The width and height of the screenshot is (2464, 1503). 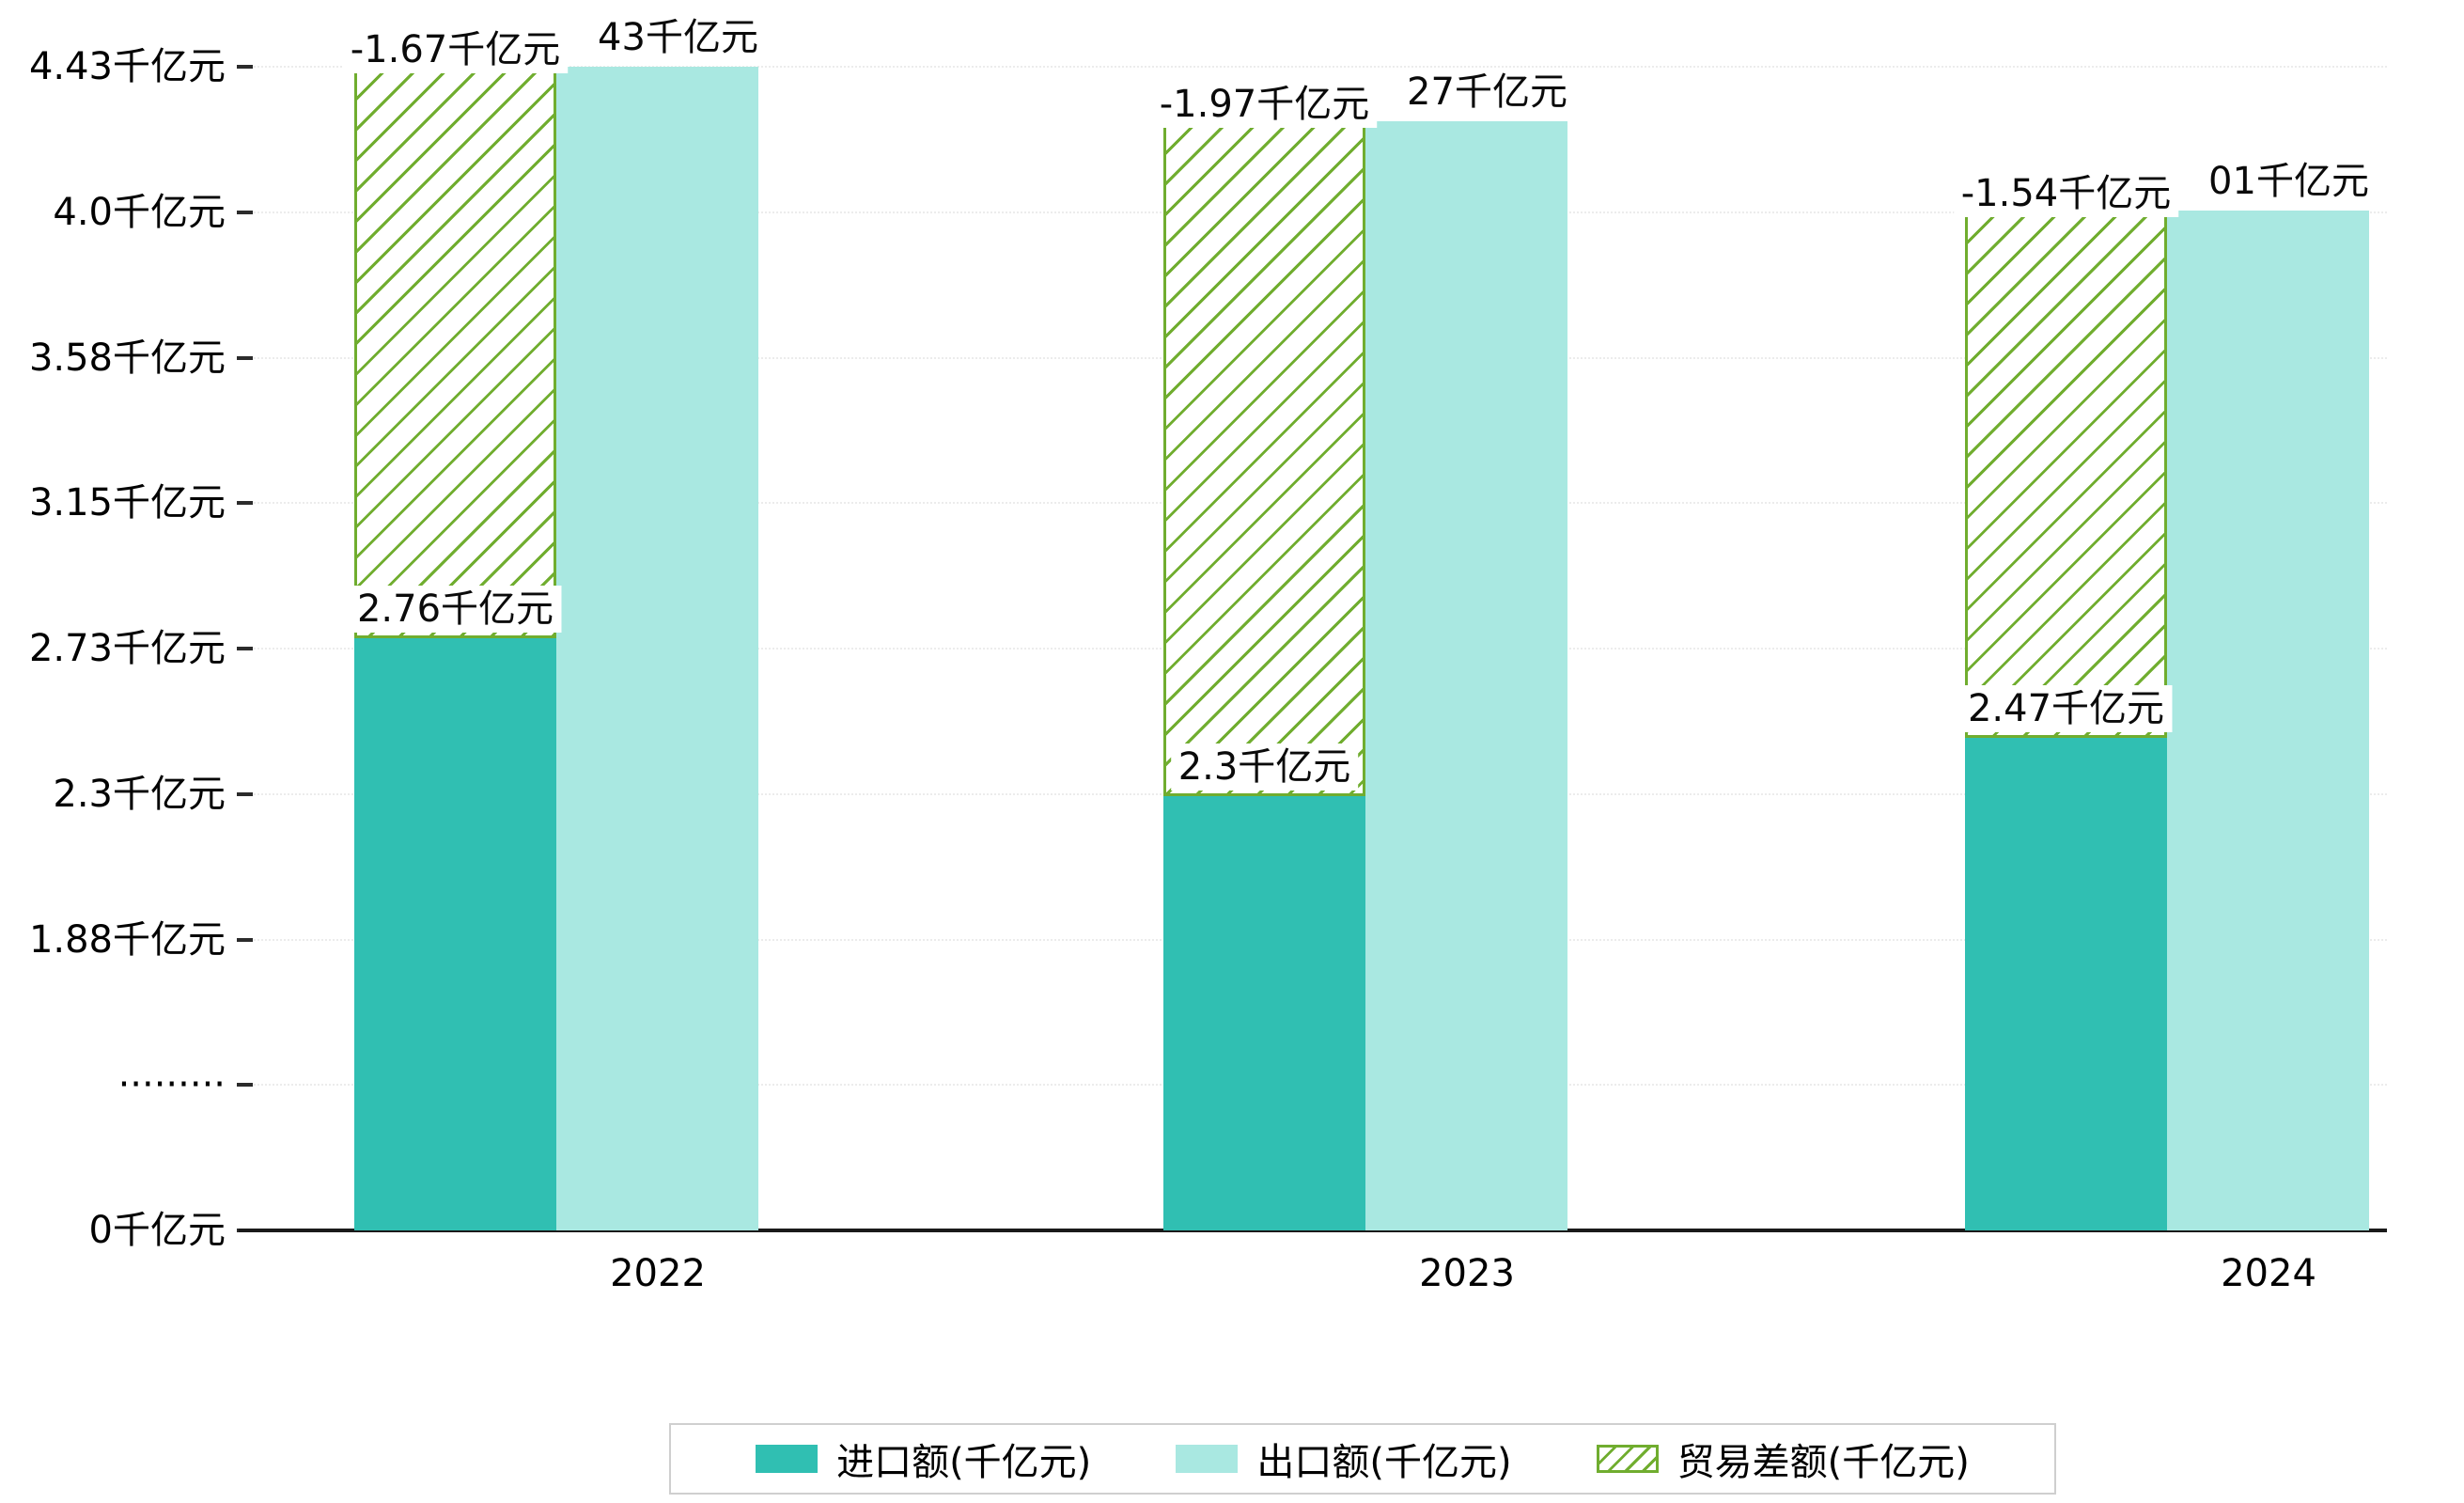 What do you see at coordinates (1467, 1273) in the screenshot?
I see `x-axis-tick-label: 2023` at bounding box center [1467, 1273].